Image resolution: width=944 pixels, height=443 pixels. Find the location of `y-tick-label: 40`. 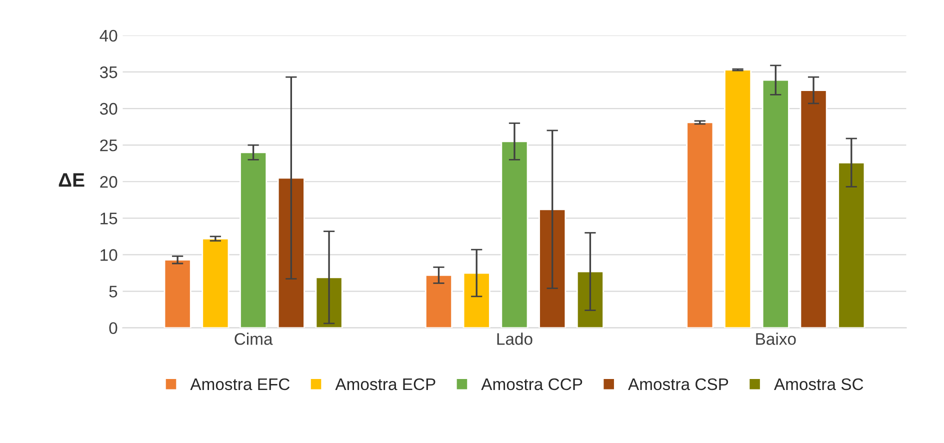

y-tick-label: 40 is located at coordinates (109, 36).